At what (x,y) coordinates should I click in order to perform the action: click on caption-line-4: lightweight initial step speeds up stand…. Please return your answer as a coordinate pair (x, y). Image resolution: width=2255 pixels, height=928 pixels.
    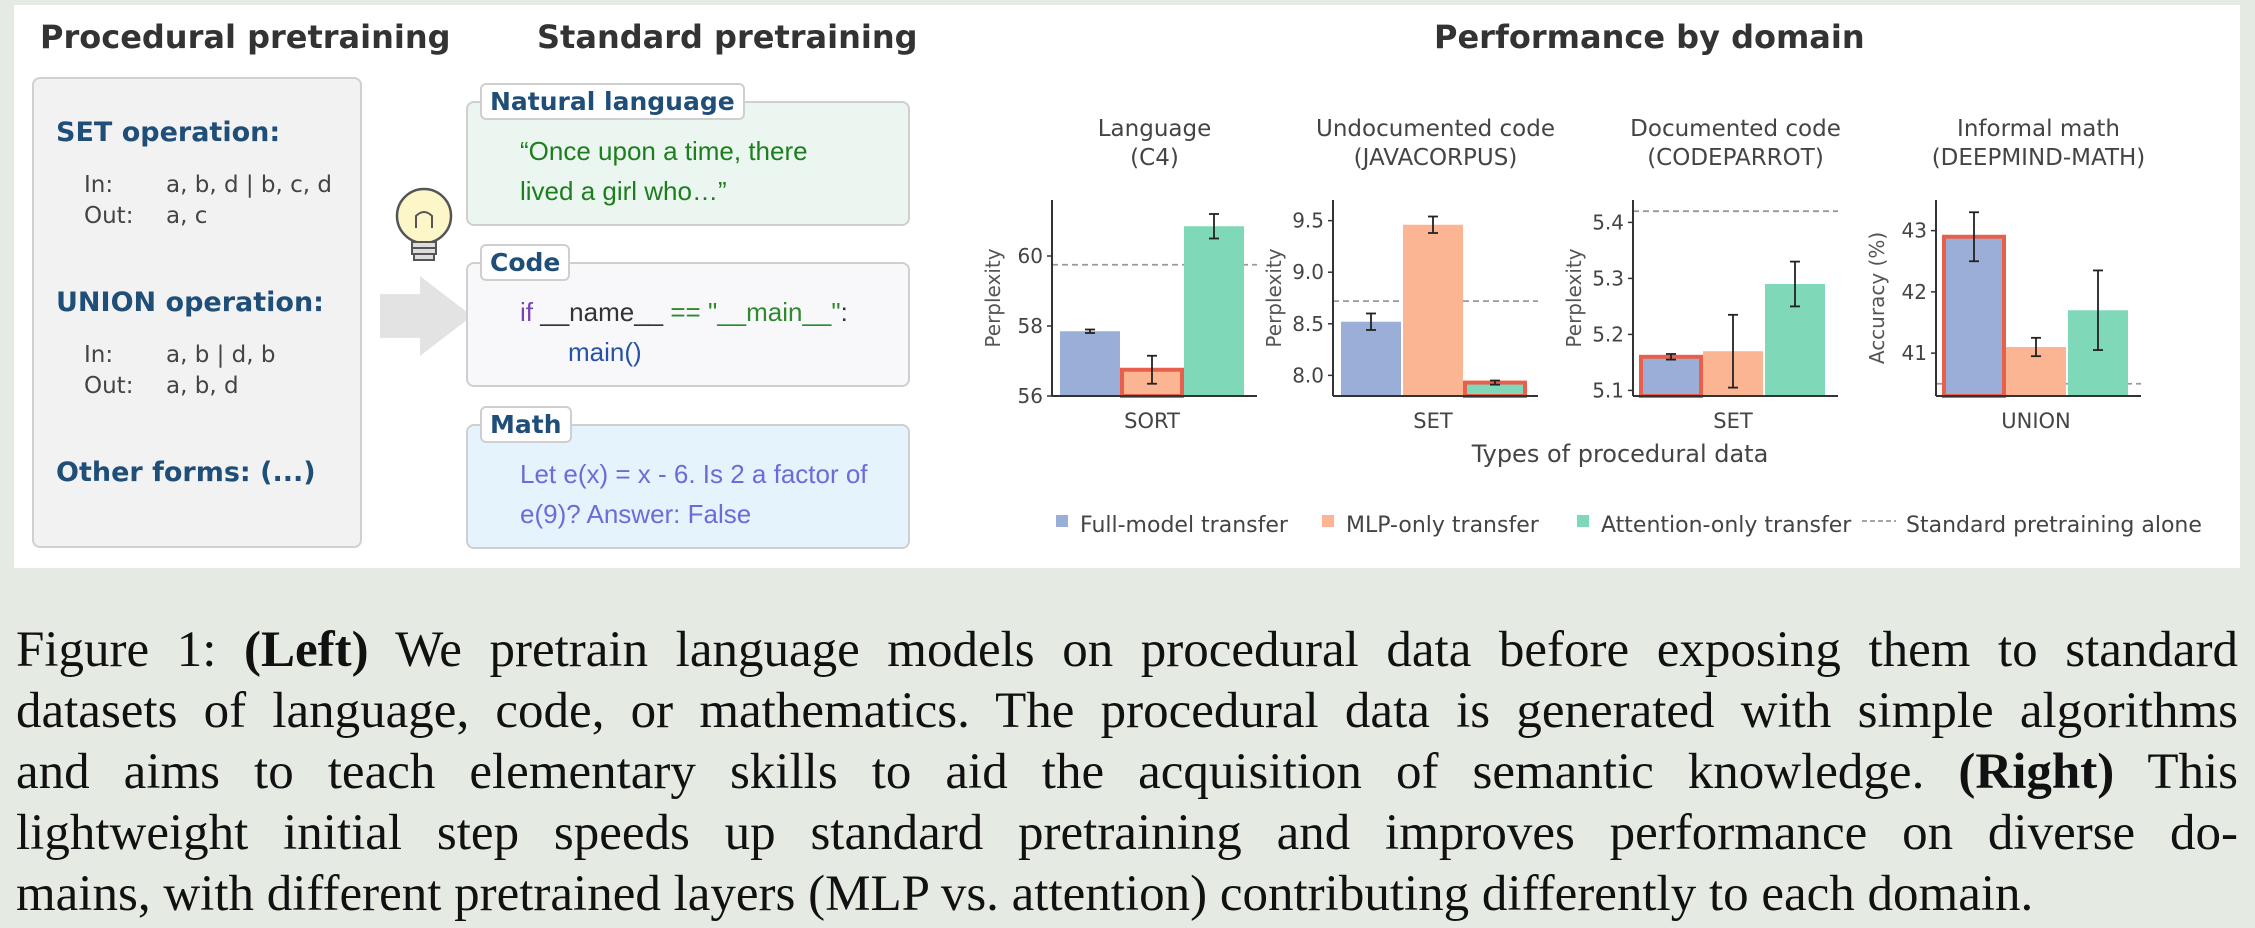
    Looking at the image, I should click on (1127, 833).